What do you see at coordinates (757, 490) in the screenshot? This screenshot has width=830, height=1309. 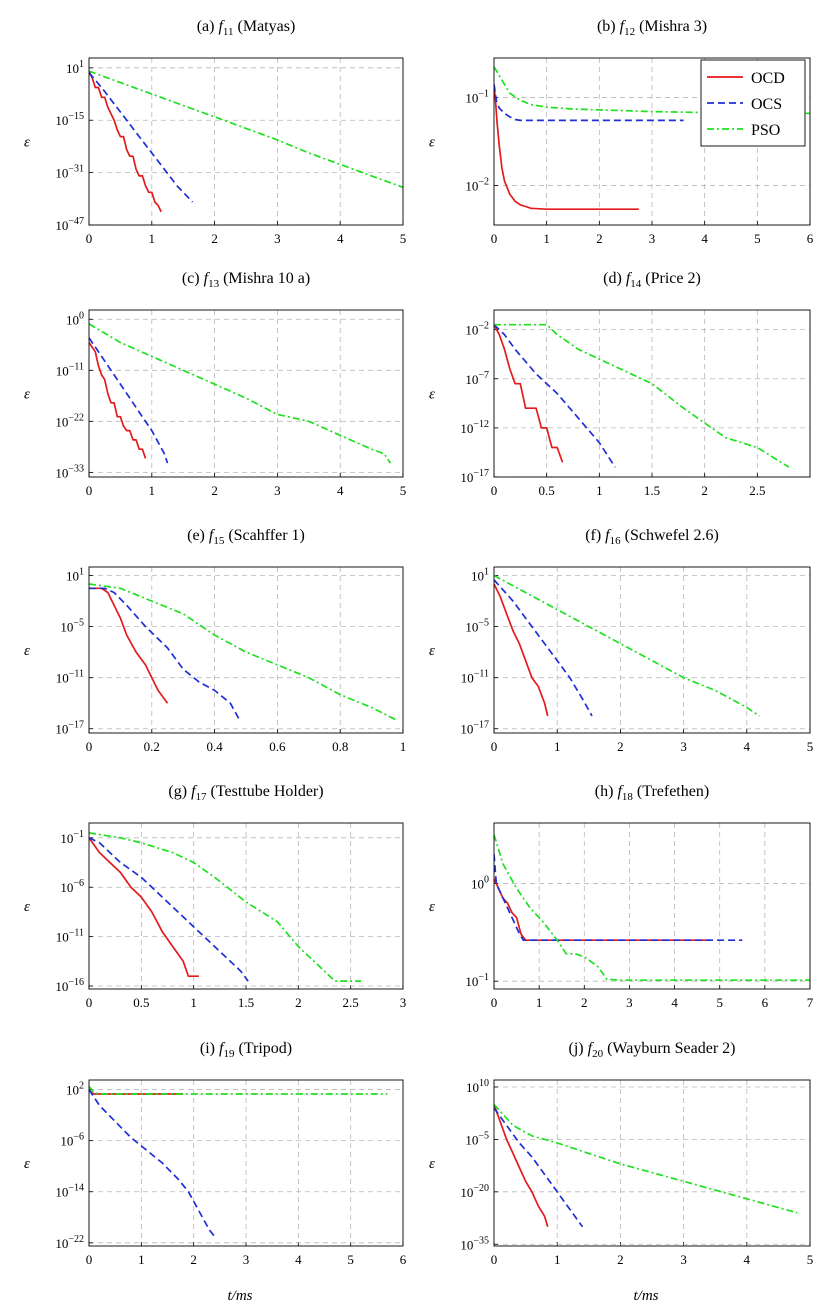 I see `x-tick-label: 2.5` at bounding box center [757, 490].